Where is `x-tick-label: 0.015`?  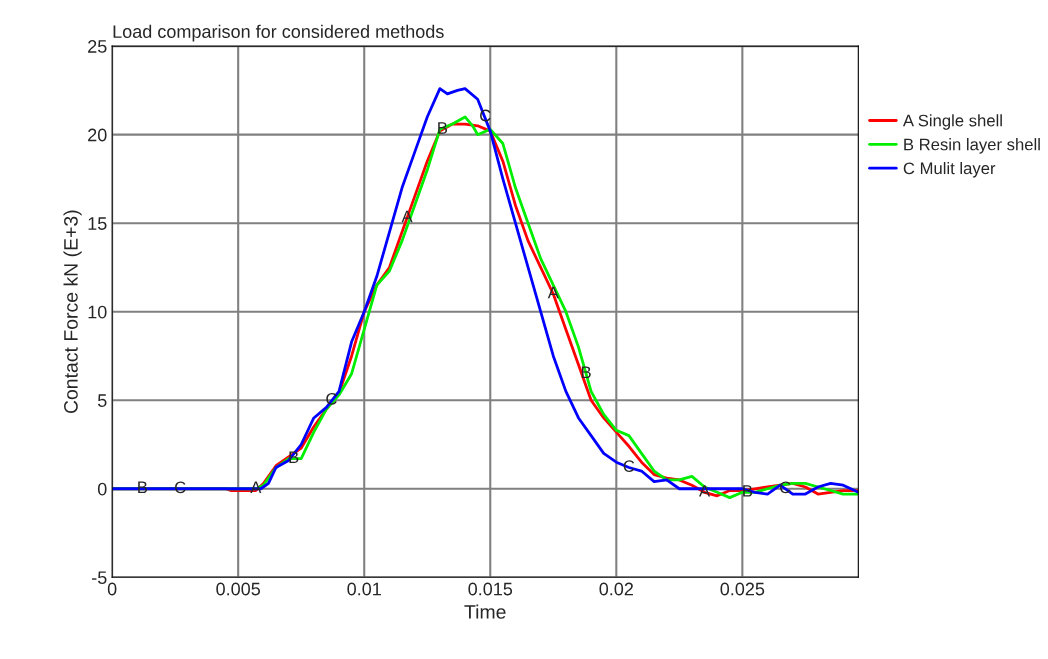
x-tick-label: 0.015 is located at coordinates (490, 589).